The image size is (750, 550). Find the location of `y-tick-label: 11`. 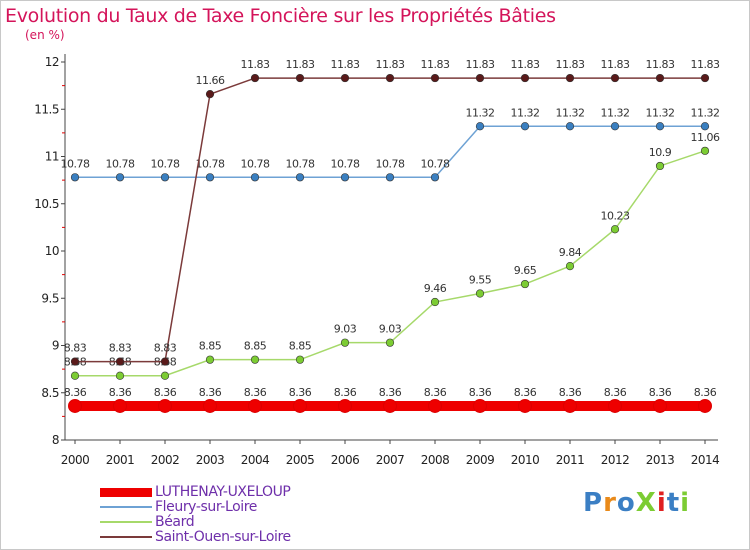

y-tick-label: 11 is located at coordinates (52, 157).